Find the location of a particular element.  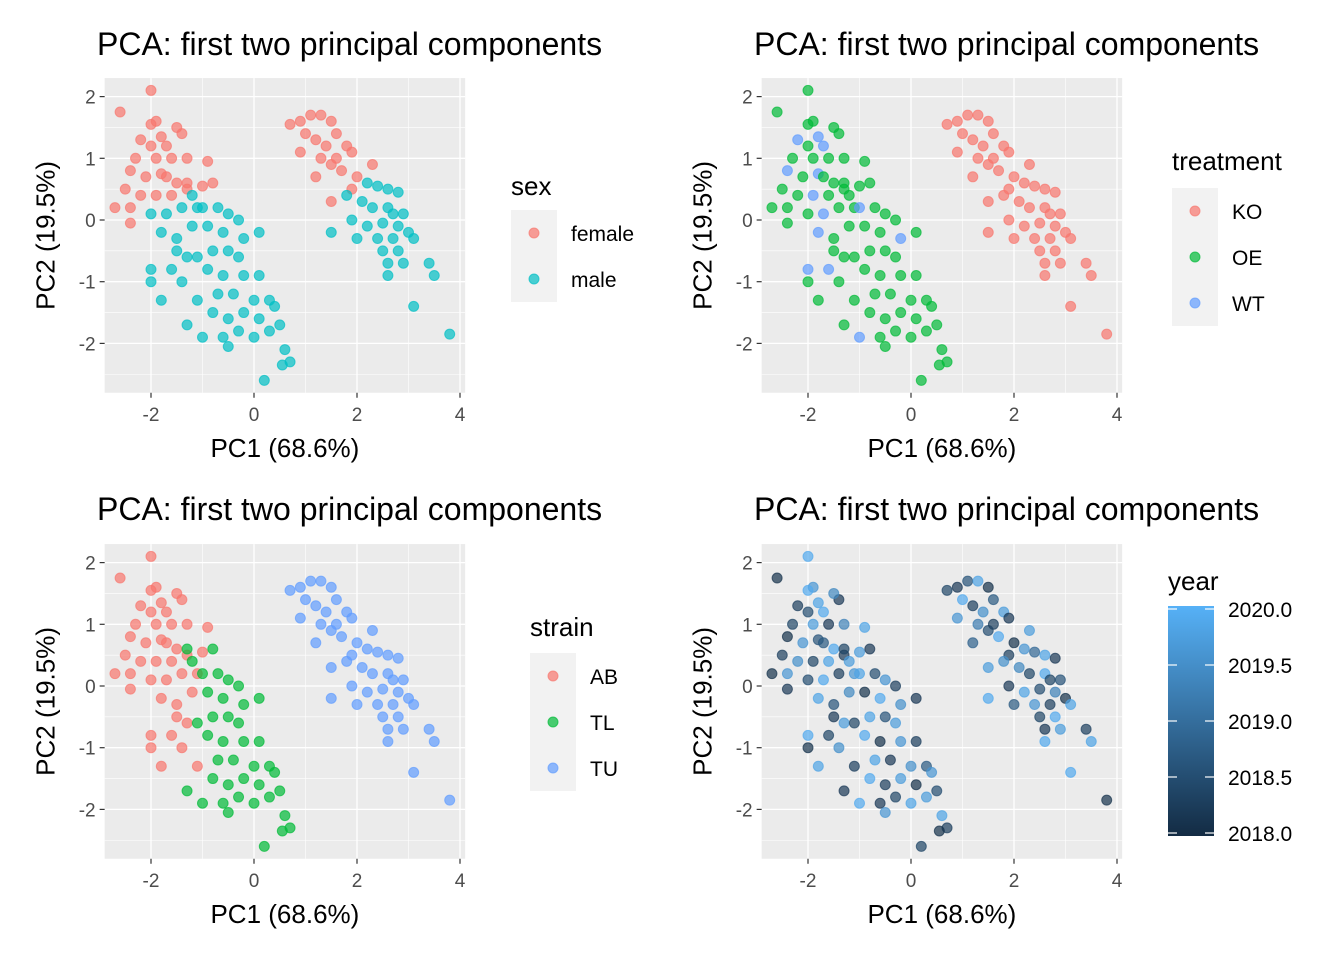

legend-swatch is located at coordinates (553, 676).